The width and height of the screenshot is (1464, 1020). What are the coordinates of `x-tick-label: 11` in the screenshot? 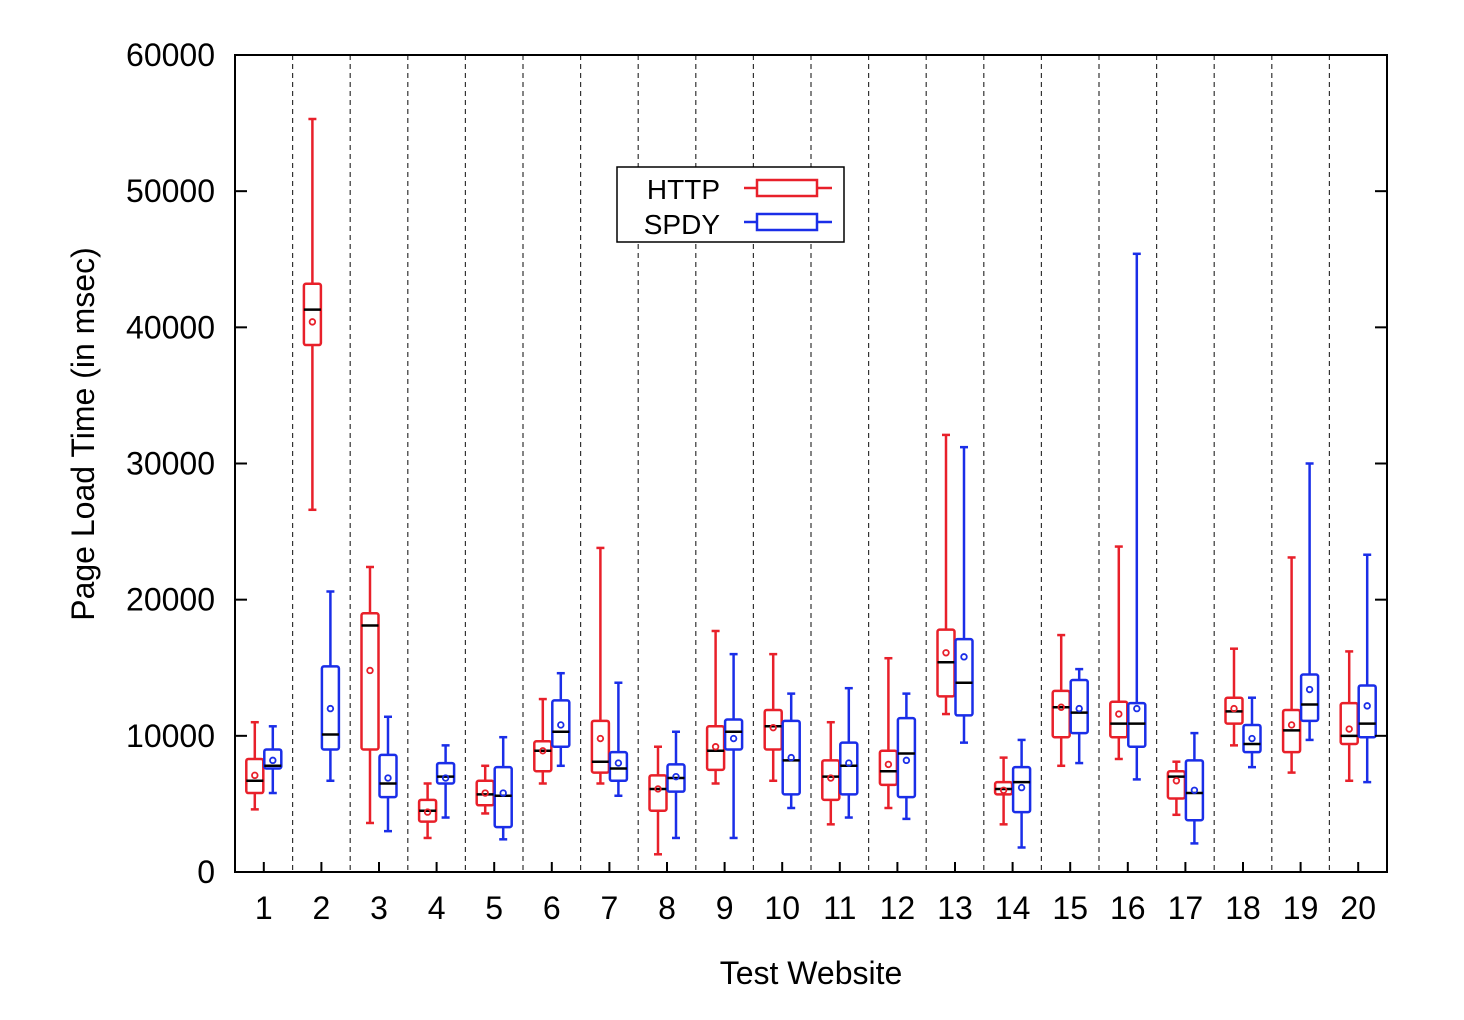 It's located at (839, 908).